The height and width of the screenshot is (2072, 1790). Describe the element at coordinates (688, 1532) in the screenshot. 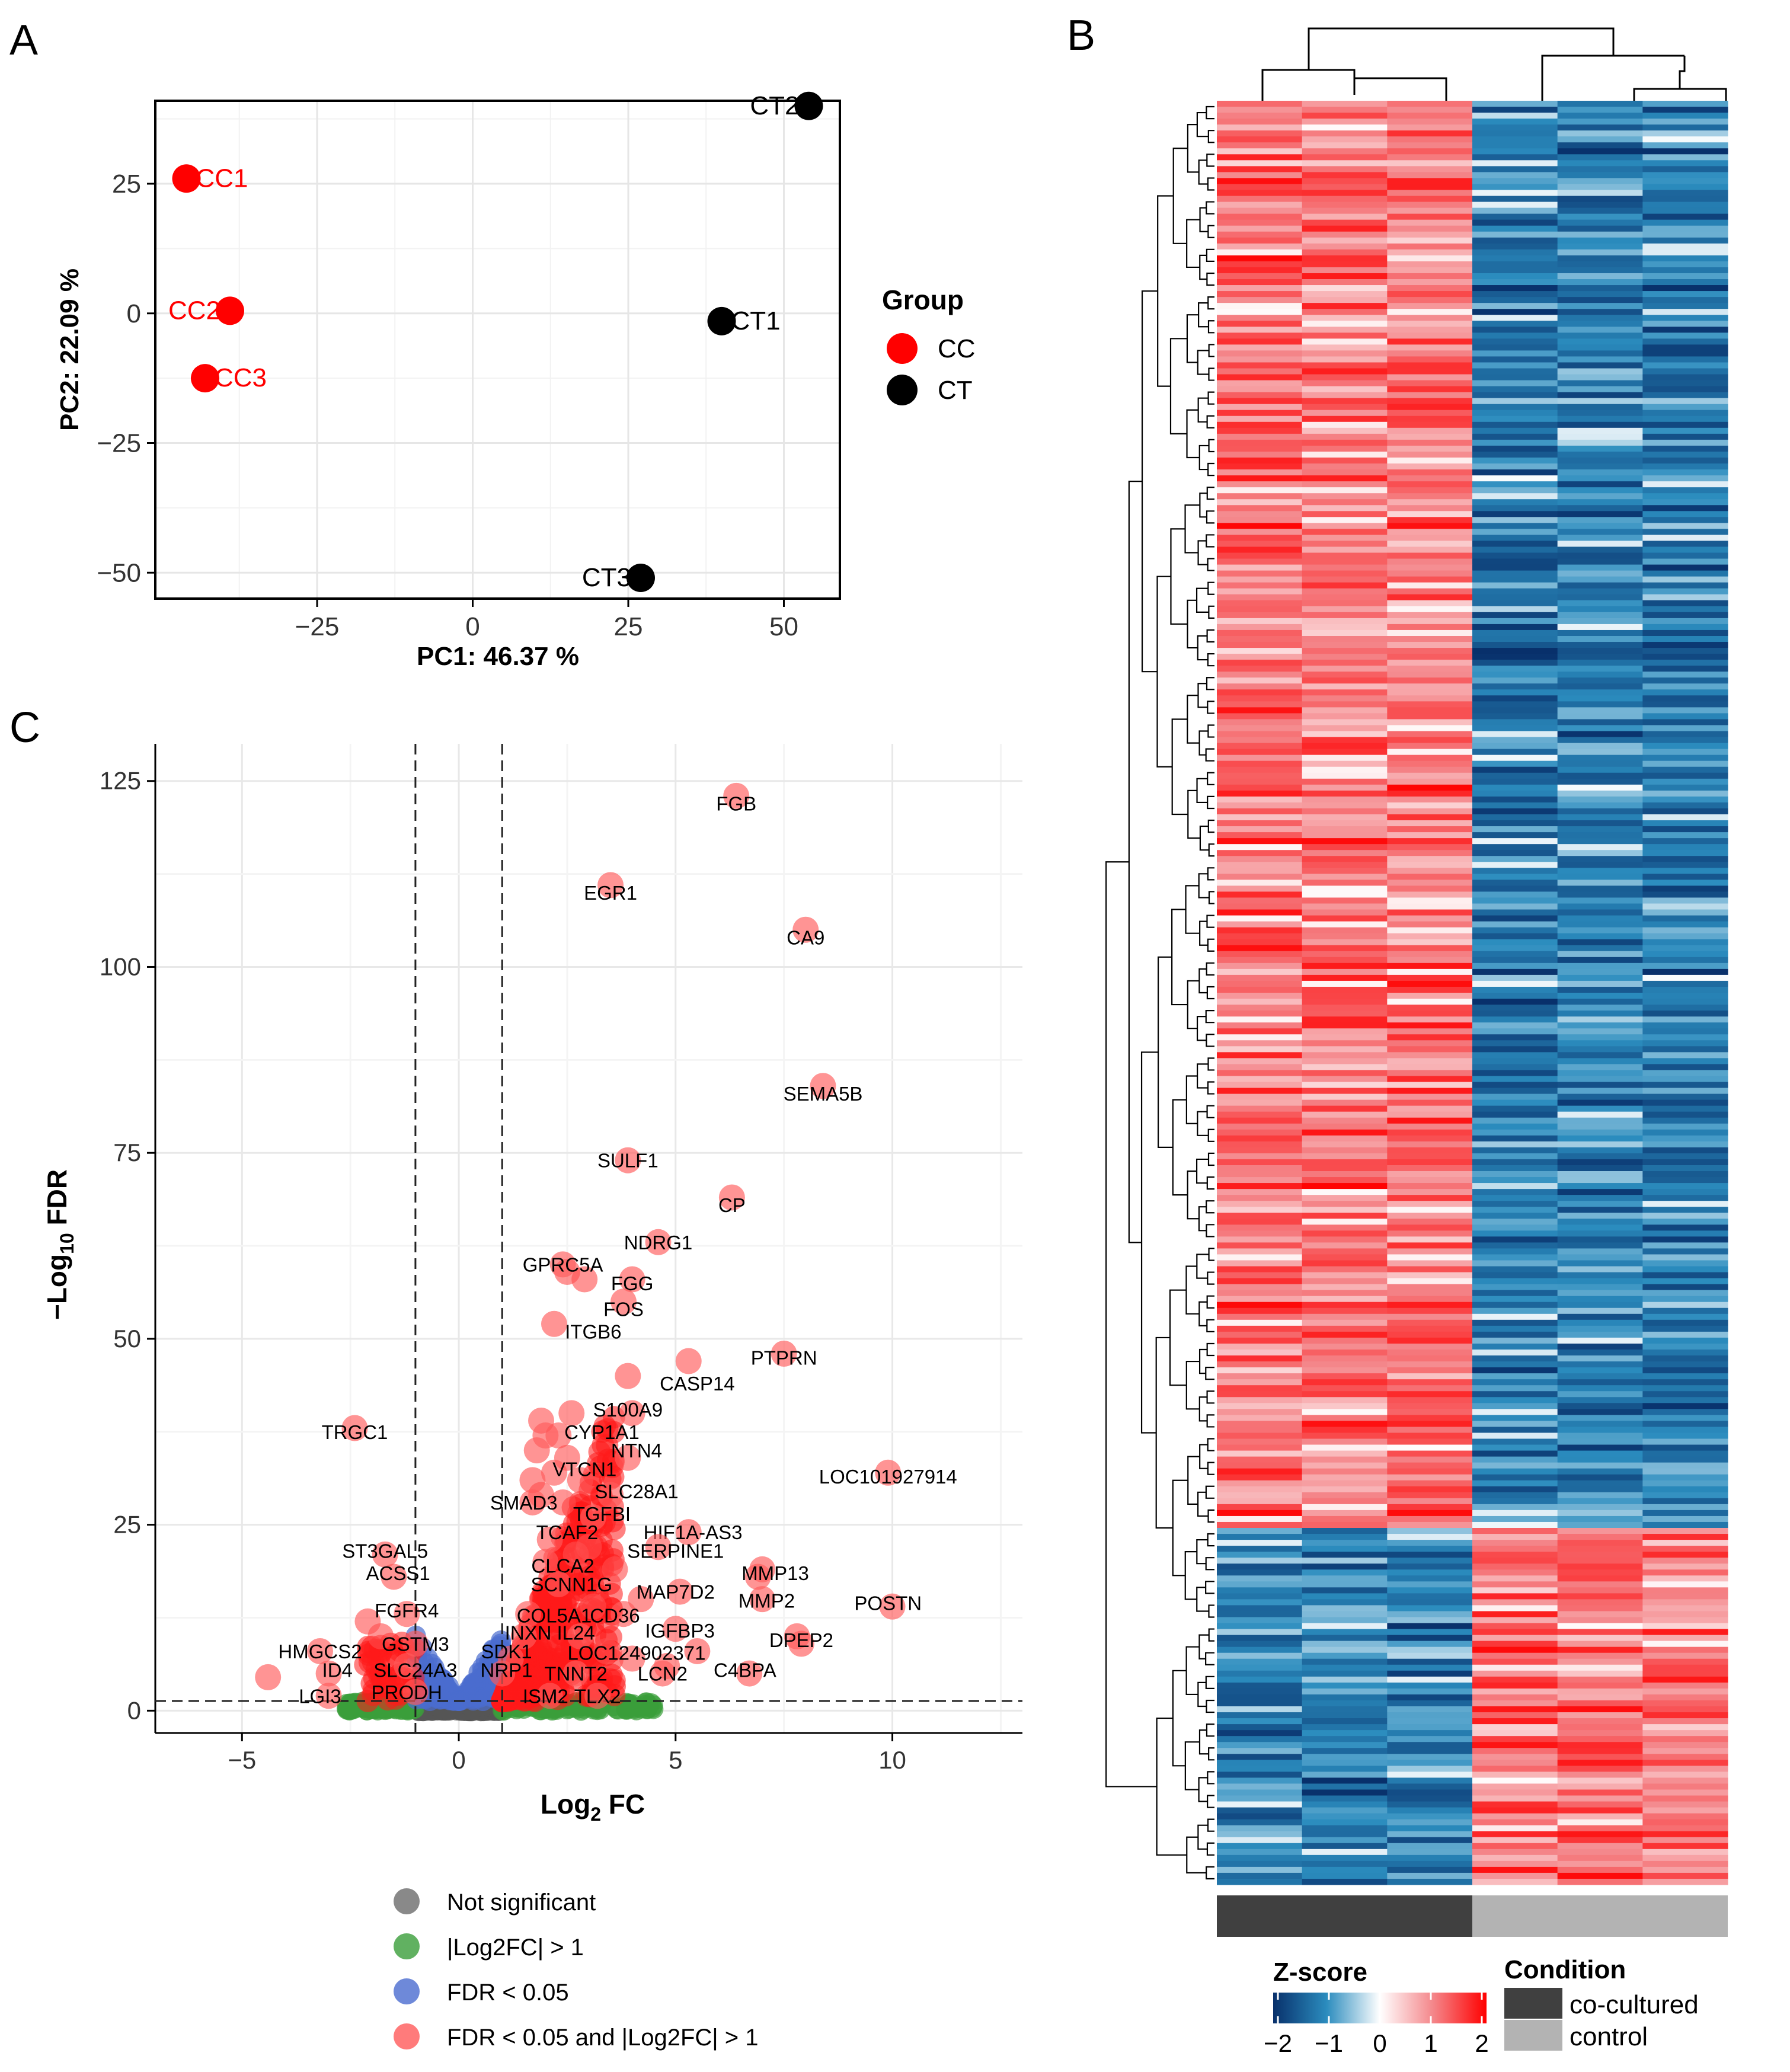

I see `volcano-point-hif1a-as3` at that location.